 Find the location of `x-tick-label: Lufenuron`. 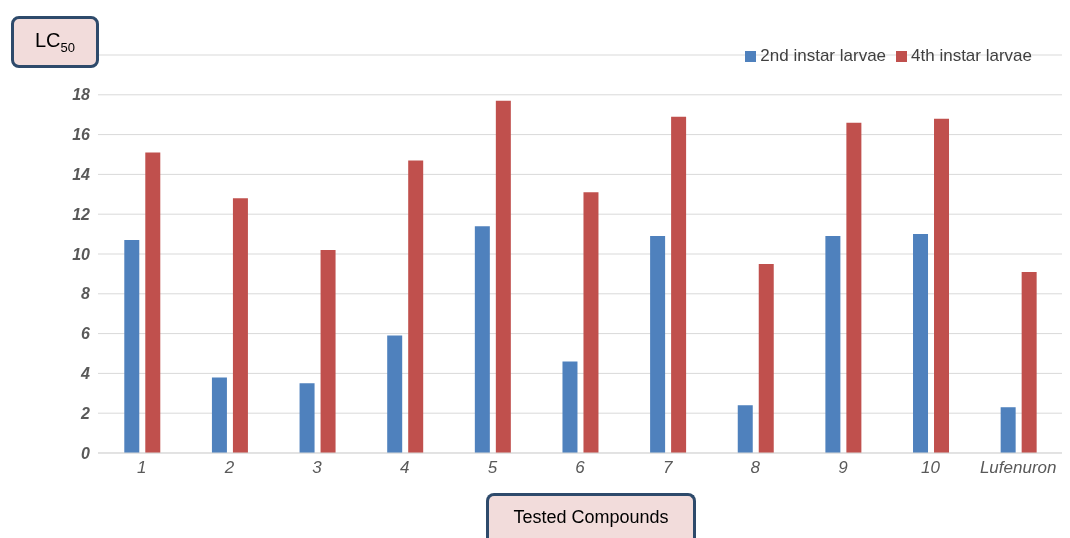

x-tick-label: Lufenuron is located at coordinates (1018, 468).